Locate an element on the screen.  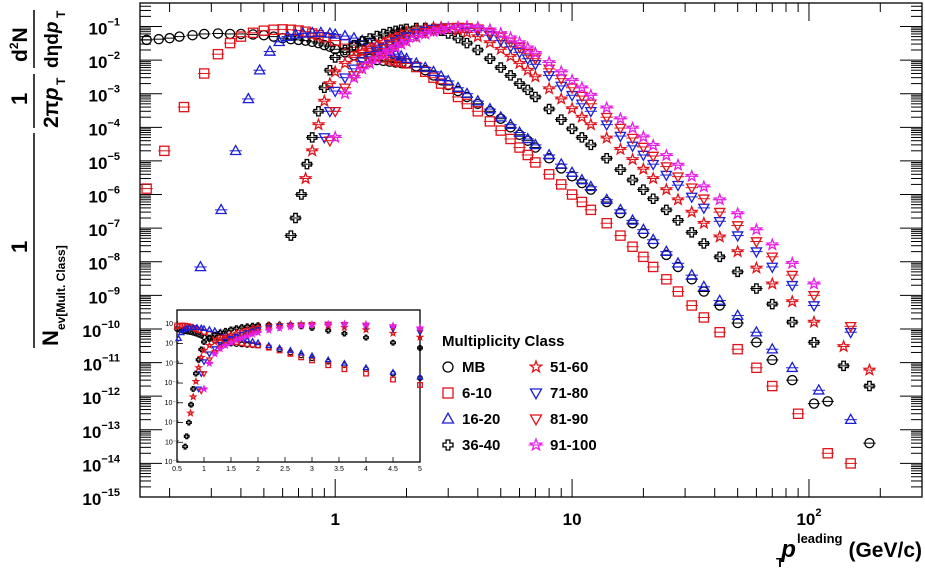
y-title-term1-num: 1 is located at coordinates (19, 247).